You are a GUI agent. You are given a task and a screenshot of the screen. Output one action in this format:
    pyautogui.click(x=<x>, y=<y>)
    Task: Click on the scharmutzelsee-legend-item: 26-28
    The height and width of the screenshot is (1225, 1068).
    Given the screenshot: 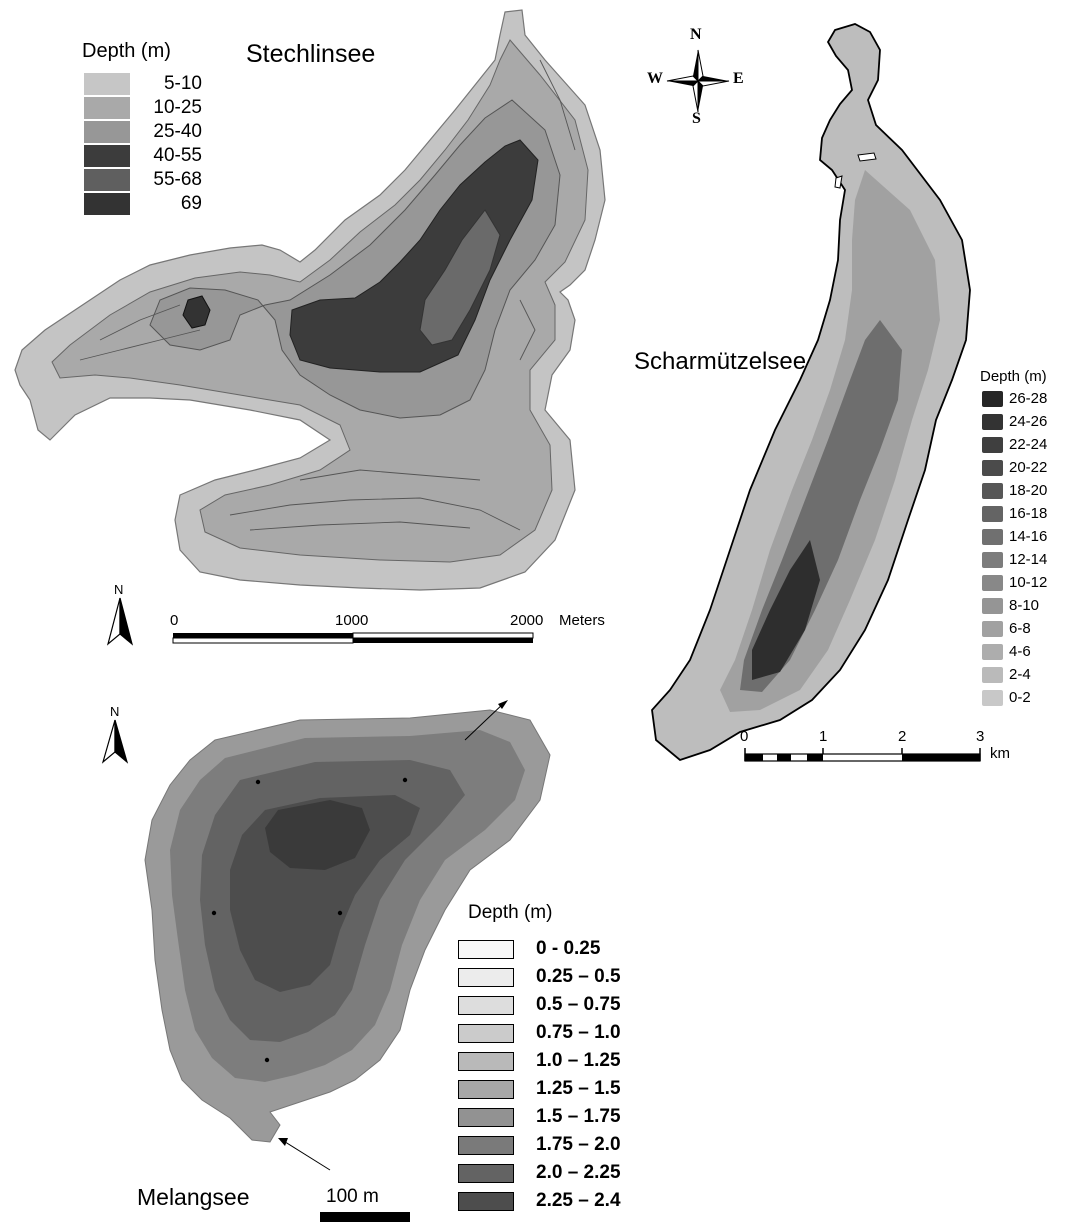 What is the action you would take?
    pyautogui.click(x=1014, y=398)
    